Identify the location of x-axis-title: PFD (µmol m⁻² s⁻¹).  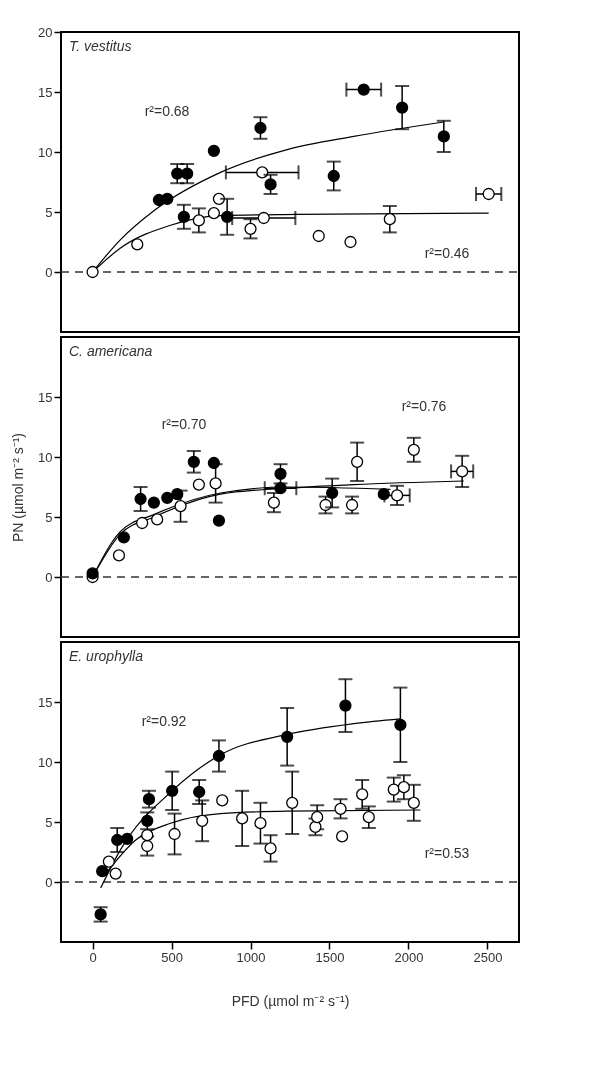
(290, 1000).